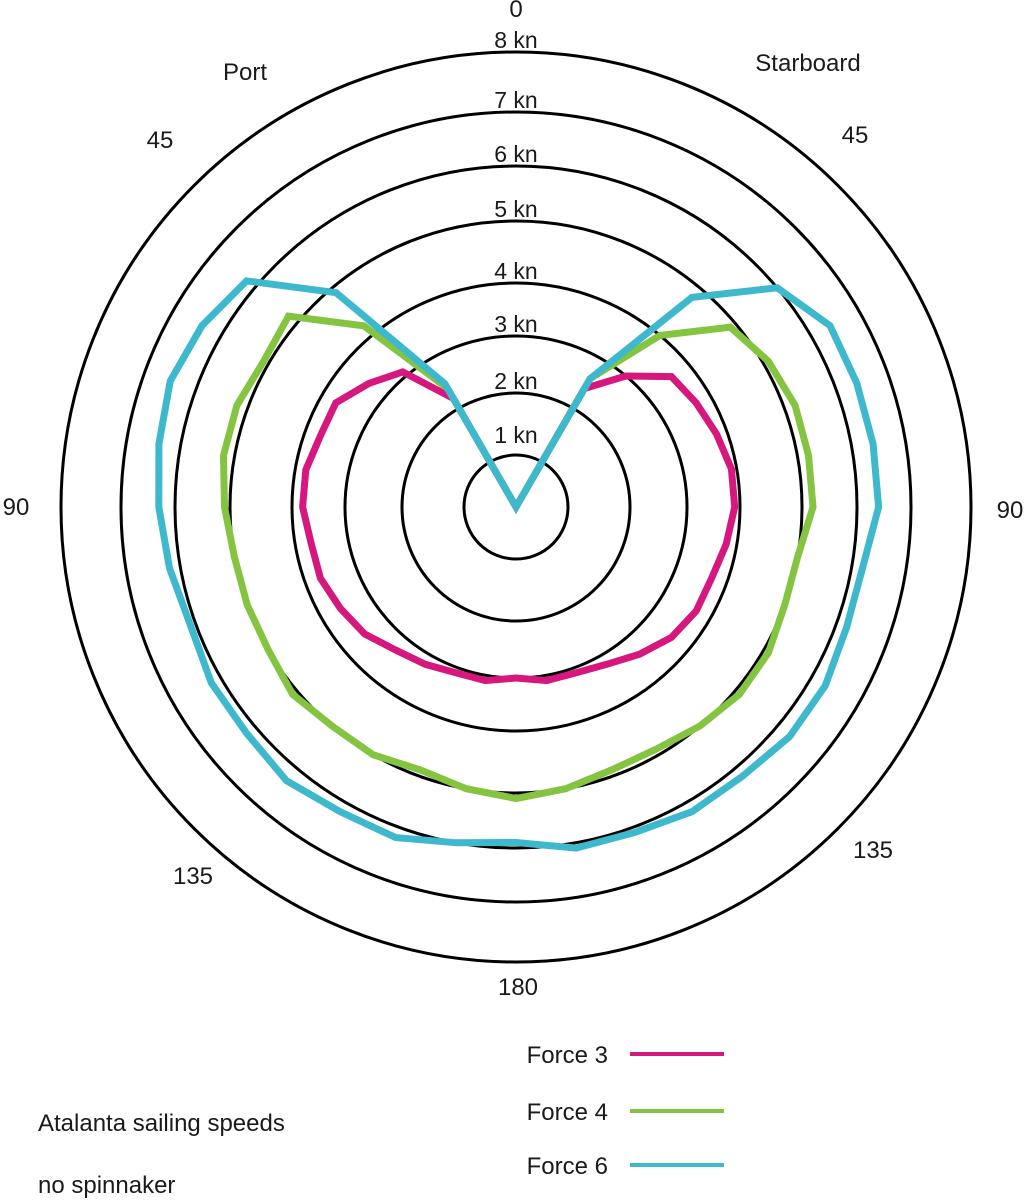 This screenshot has width=1026, height=1200. What do you see at coordinates (515, 324) in the screenshot?
I see `radial-tick-label: 3 kn` at bounding box center [515, 324].